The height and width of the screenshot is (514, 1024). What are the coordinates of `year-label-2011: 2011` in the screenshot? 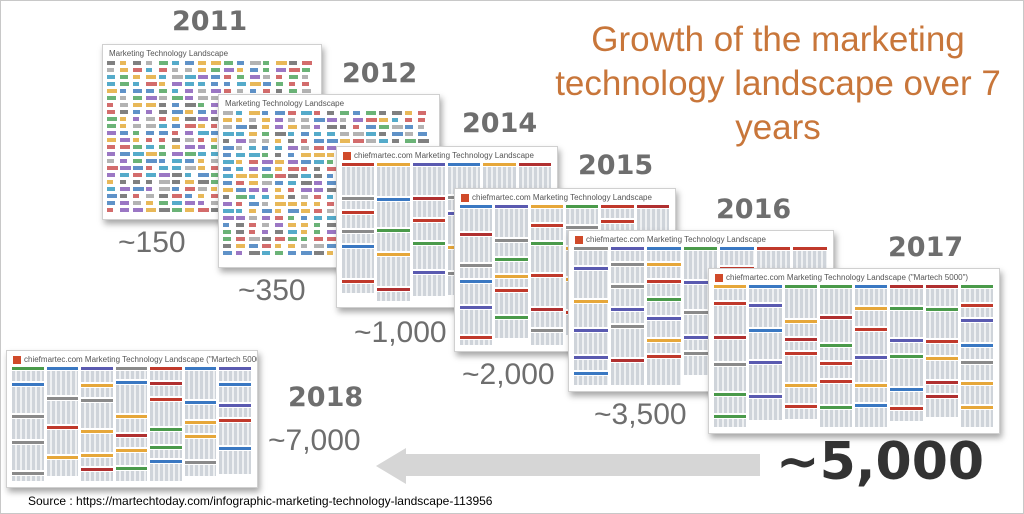 It's located at (210, 21).